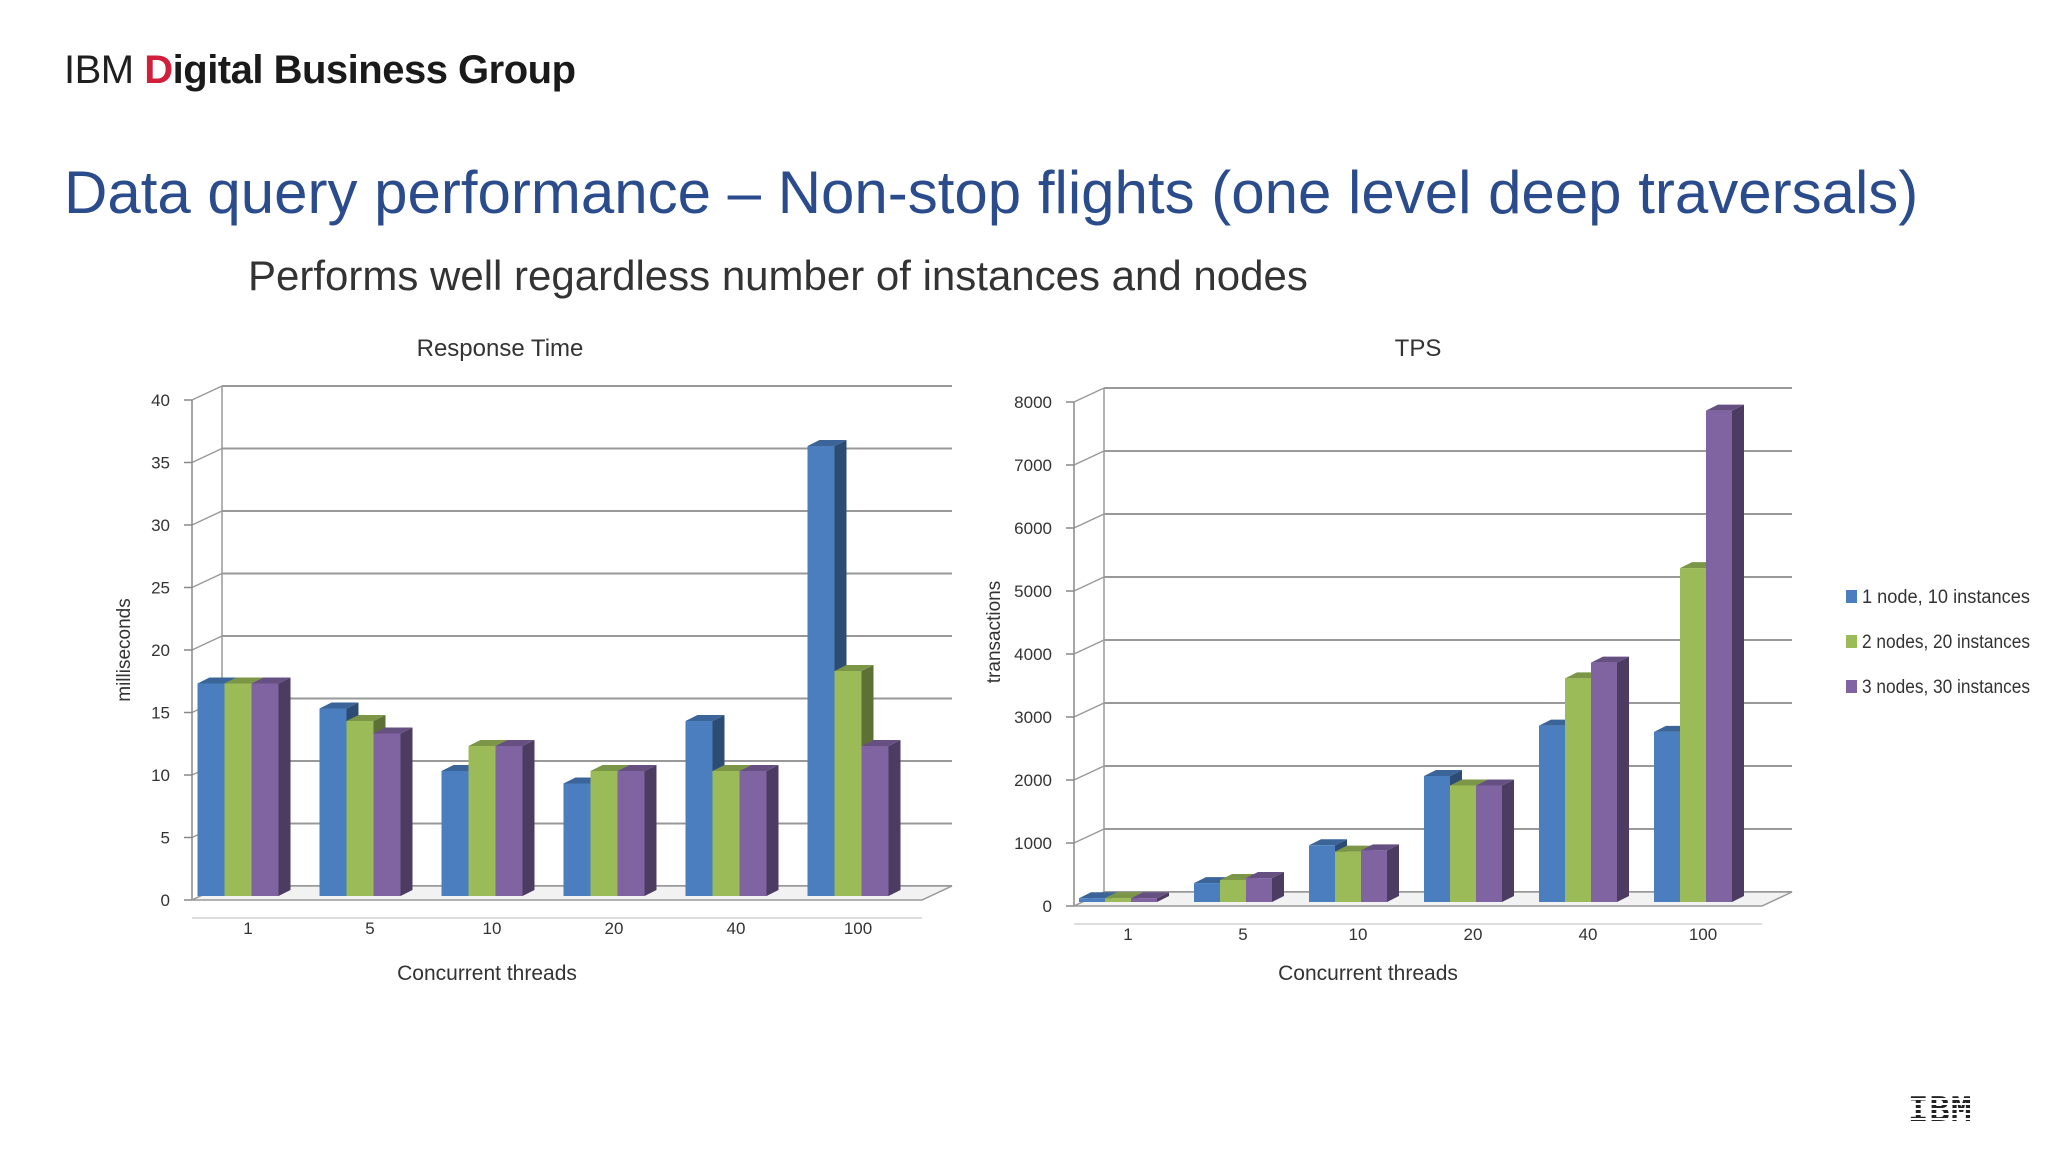  What do you see at coordinates (124, 649) in the screenshot?
I see `y-axis-label: milliseconds` at bounding box center [124, 649].